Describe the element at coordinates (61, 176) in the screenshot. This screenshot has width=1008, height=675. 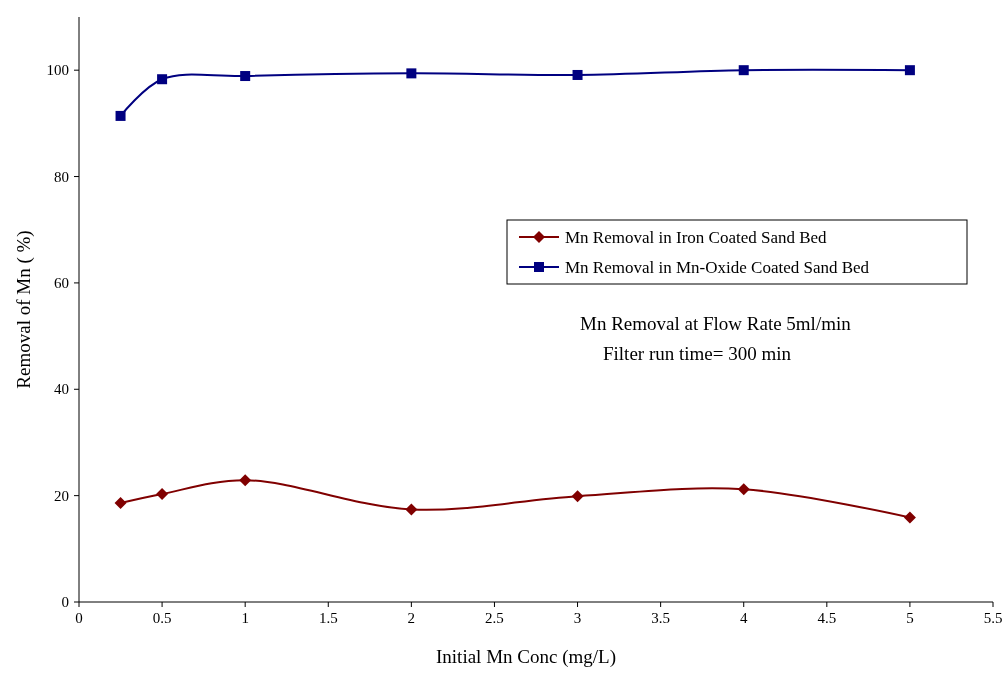
I see `y-tick-label: 80` at that location.